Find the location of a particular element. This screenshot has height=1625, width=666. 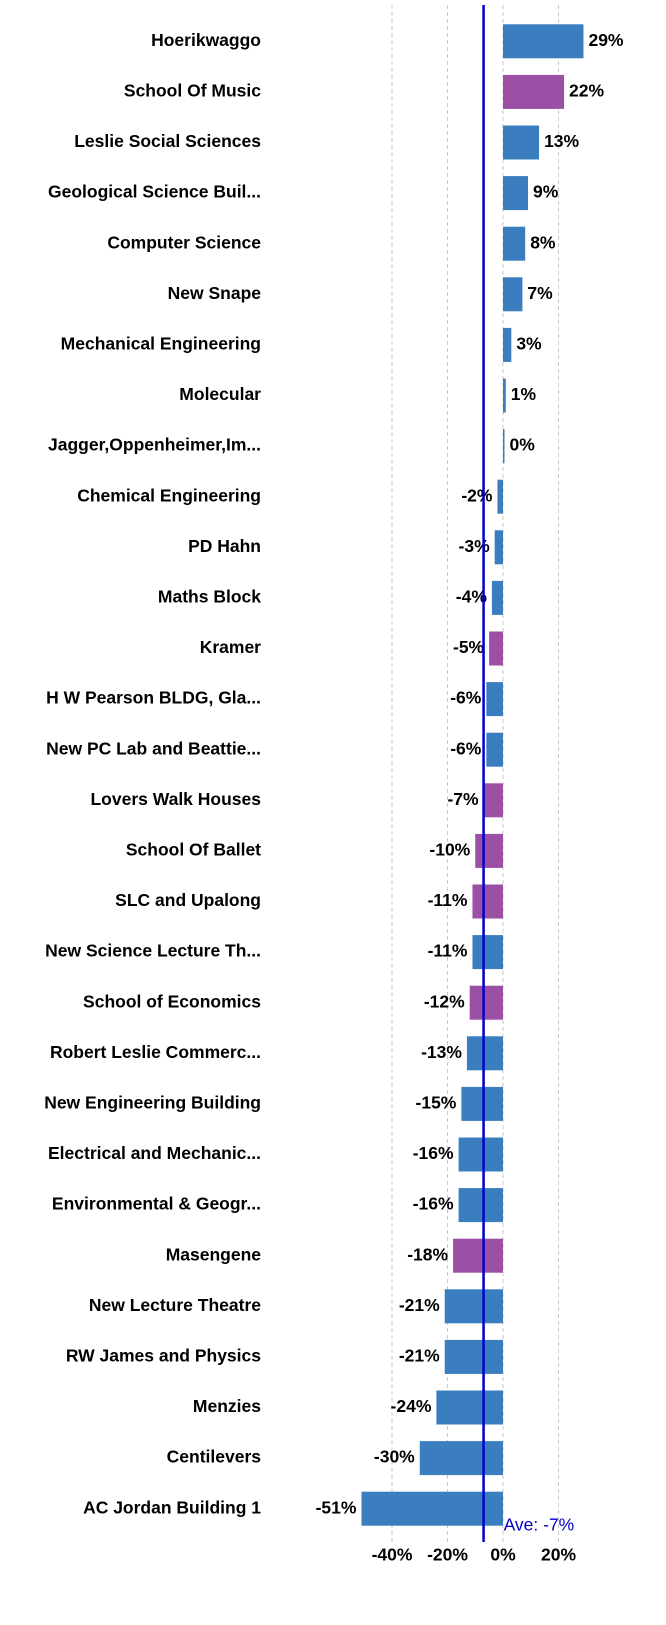

value-label: -24% is located at coordinates (411, 1406).